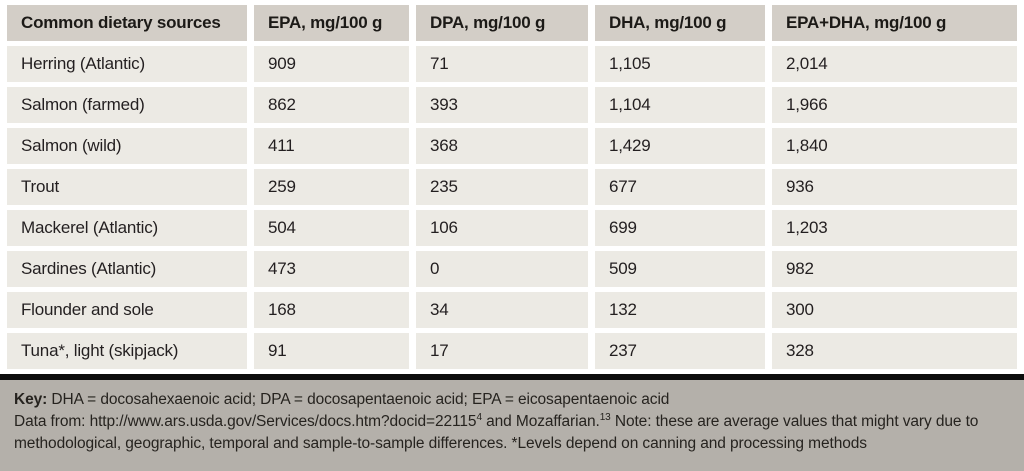 The width and height of the screenshot is (1024, 471). Describe the element at coordinates (331, 351) in the screenshot. I see `table-cell: 91` at that location.